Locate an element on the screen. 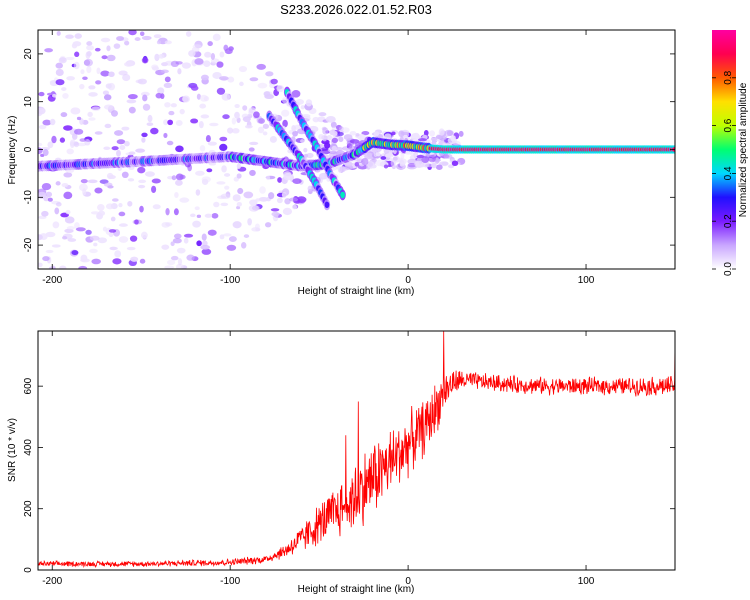  spectrogram-xtick-label: 0 is located at coordinates (408, 280).